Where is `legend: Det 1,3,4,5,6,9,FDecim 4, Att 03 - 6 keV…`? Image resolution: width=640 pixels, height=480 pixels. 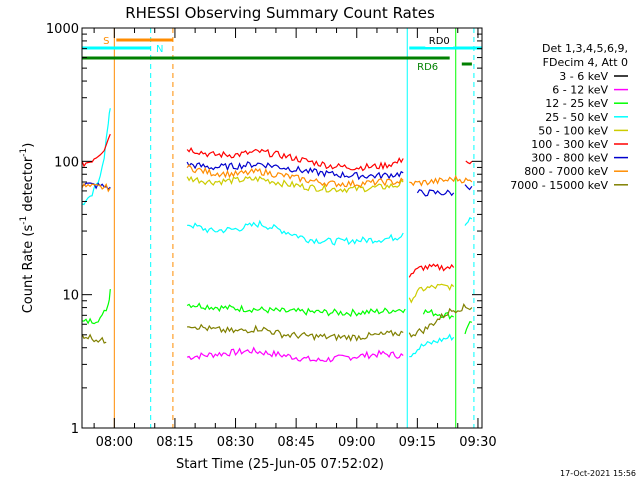
legend: Det 1,3,4,5,6,9,FDecim 4, Att 03 - 6 keV… is located at coordinates (569, 117).